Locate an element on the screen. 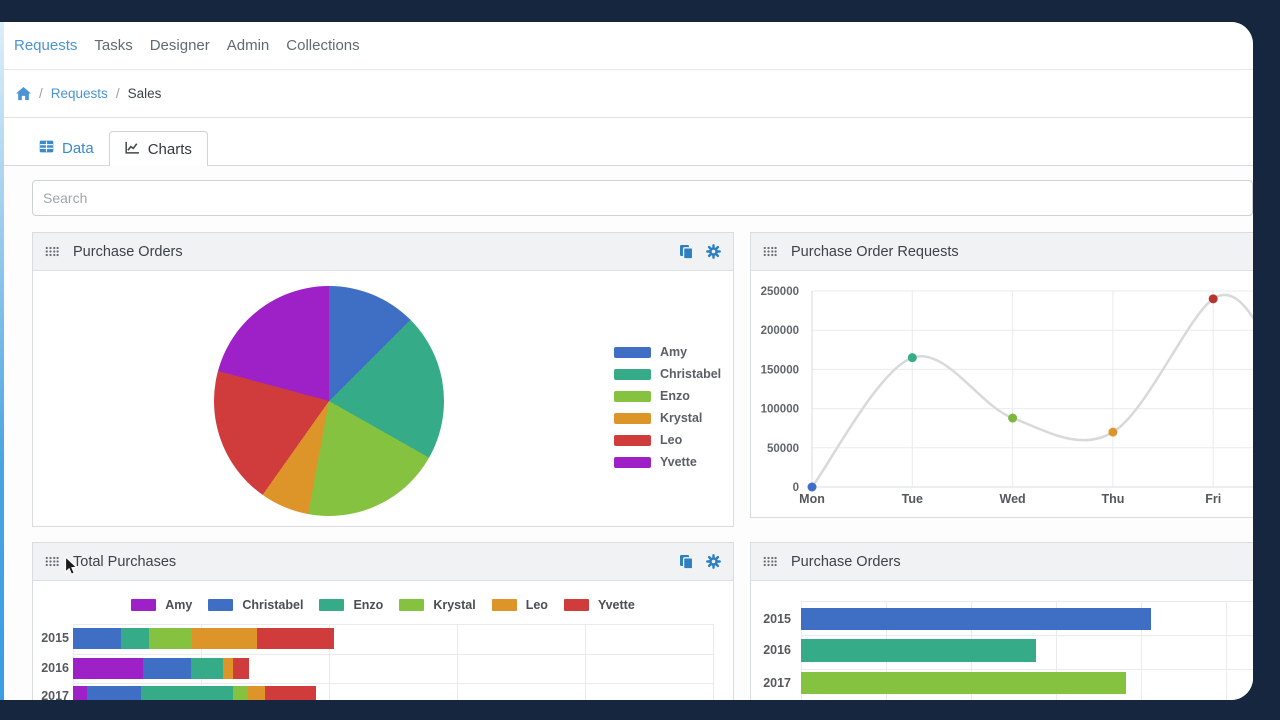  svg-text: 100000 is located at coordinates (780, 410).